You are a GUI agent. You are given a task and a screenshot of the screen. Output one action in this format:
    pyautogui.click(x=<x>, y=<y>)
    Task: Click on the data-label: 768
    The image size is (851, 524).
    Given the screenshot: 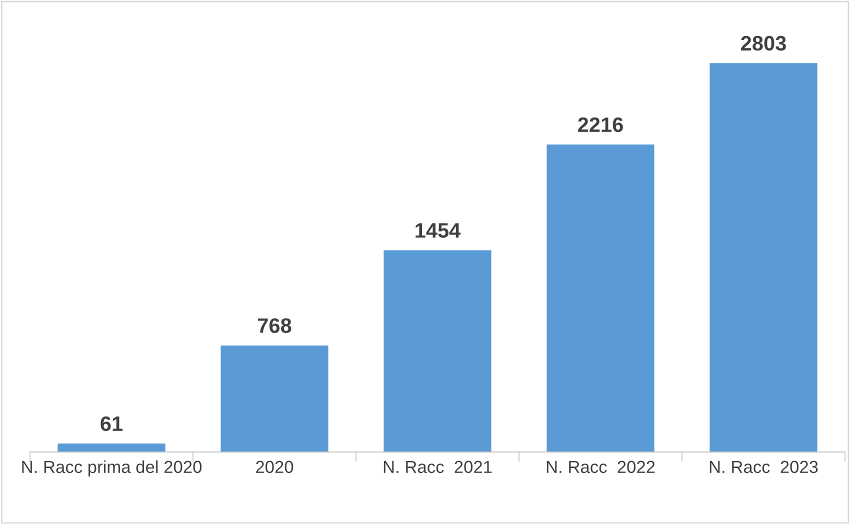 What is the action you would take?
    pyautogui.click(x=275, y=325)
    